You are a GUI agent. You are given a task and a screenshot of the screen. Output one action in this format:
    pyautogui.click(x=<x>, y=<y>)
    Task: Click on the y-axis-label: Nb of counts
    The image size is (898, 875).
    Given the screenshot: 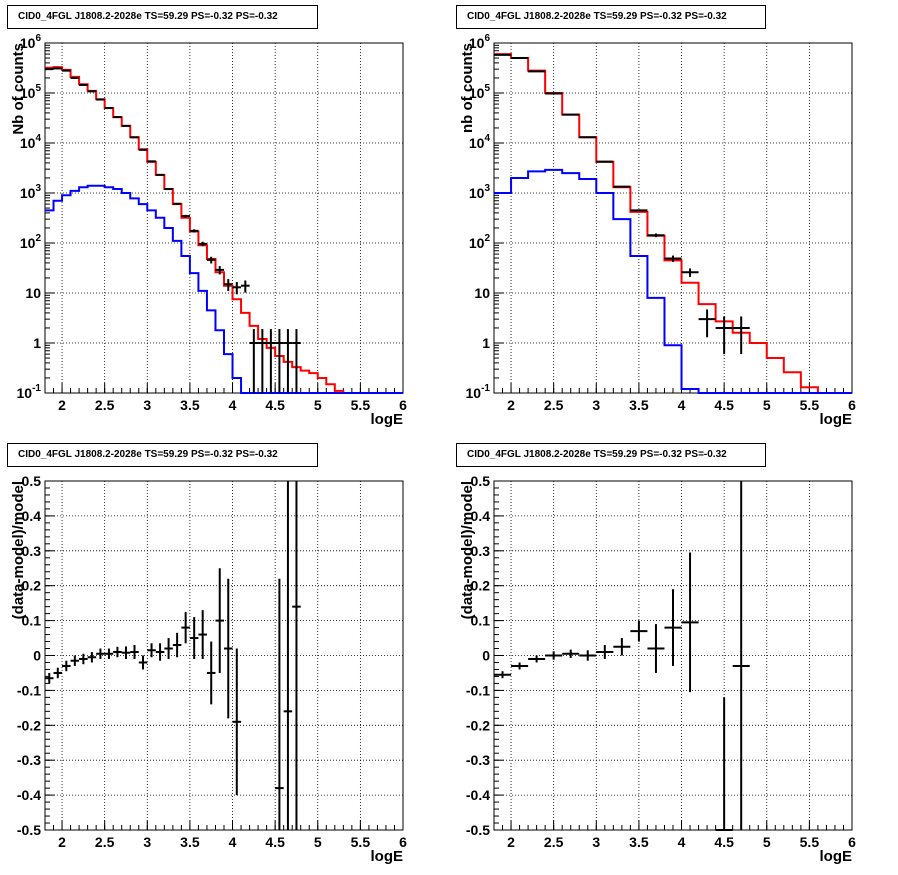 What is the action you would take?
    pyautogui.click(x=18, y=89)
    